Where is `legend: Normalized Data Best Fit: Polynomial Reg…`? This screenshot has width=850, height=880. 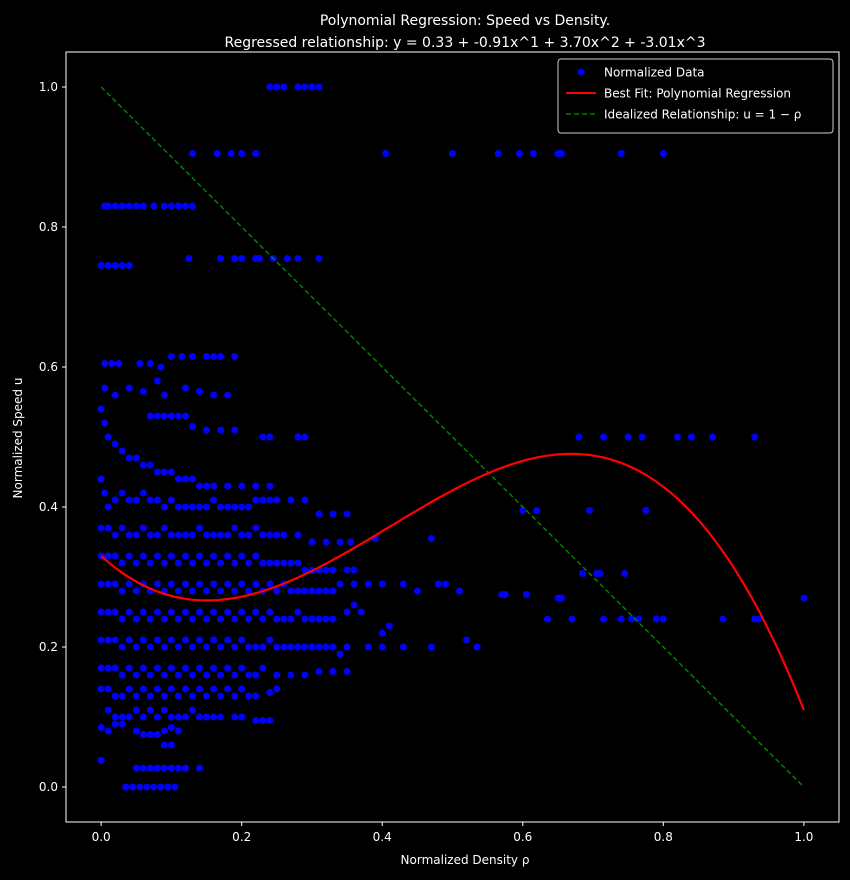 legend: Normalized Data Best Fit: Polynomial Reg… is located at coordinates (695, 96).